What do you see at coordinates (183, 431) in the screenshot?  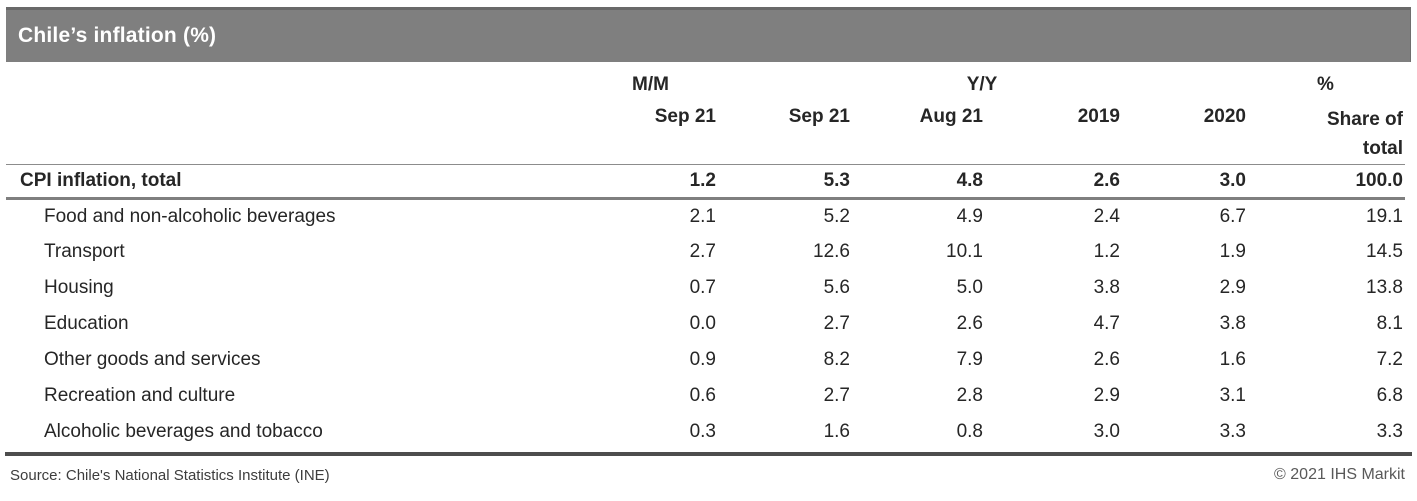 I see `row-label: Alcoholic beverages and tobacco` at bounding box center [183, 431].